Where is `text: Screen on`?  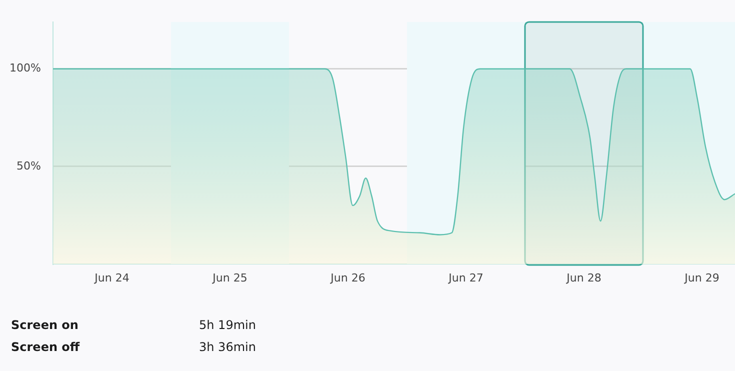
text: Screen on is located at coordinates (45, 325).